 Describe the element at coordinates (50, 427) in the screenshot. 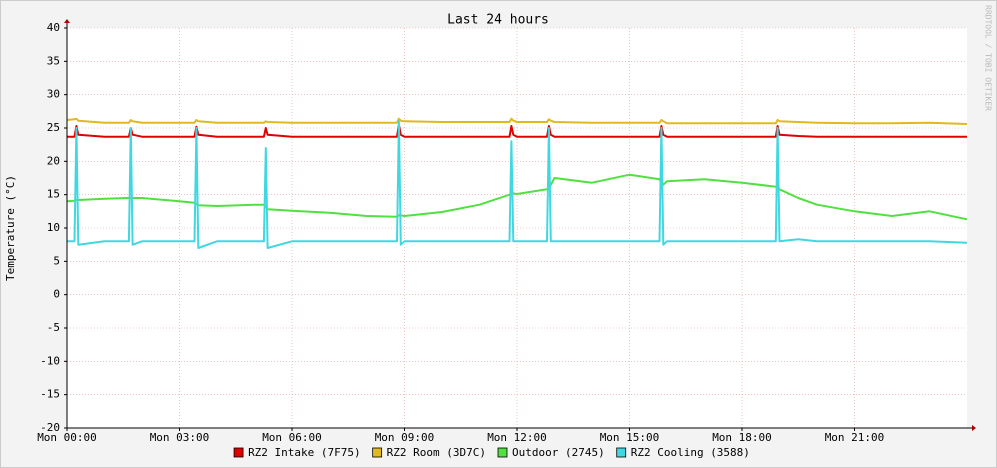

I see `y-tick-label: -20` at that location.